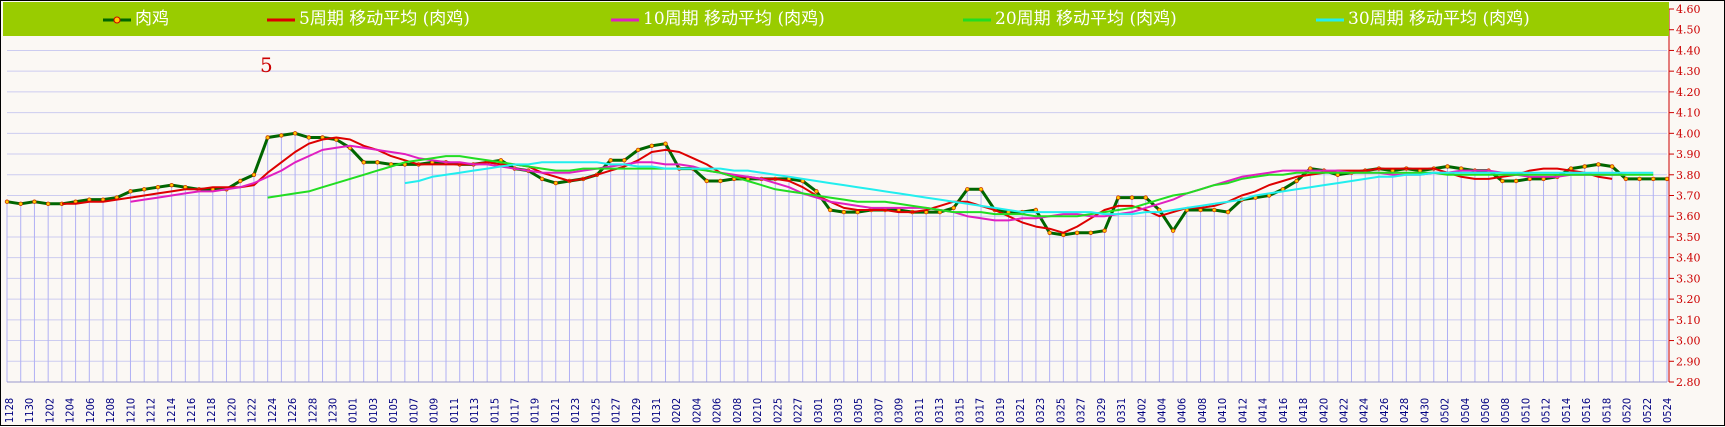  I want to click on x-tick-label: 0315, so click(959, 410).